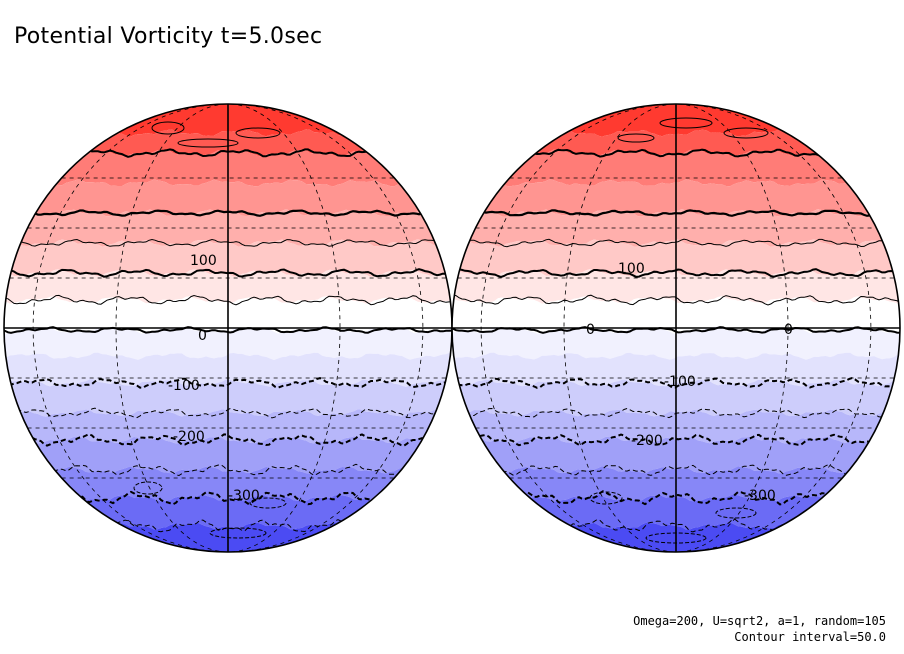  Describe the element at coordinates (168, 36) in the screenshot. I see `plot-title: Potential Vorticity t=5.0sec` at that location.